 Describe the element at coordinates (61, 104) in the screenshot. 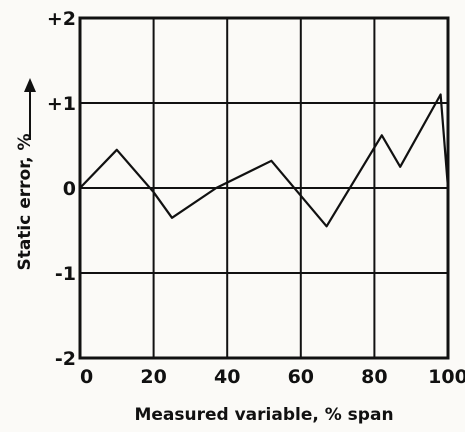

I see `y-tick-label: +1` at that location.